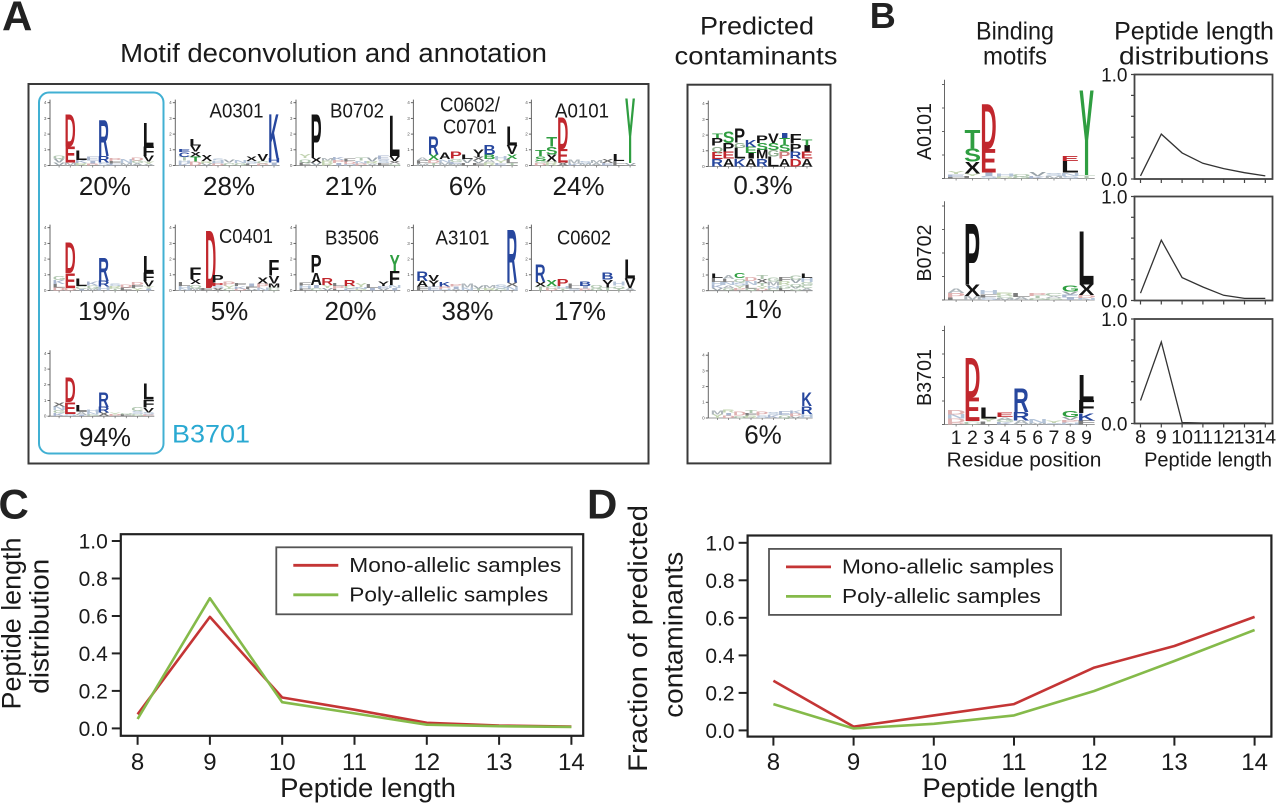  What do you see at coordinates (361, 162) in the screenshot?
I see `svg-text: N` at bounding box center [361, 162].